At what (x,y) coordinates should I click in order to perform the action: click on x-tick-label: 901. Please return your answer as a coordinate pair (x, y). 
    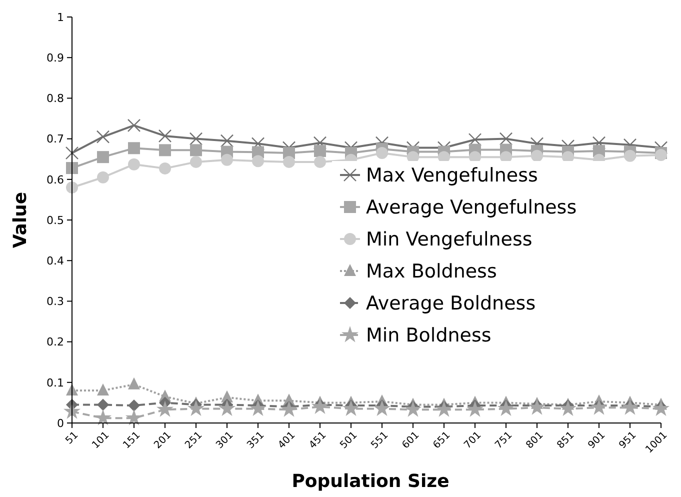
    Looking at the image, I should click on (597, 441).